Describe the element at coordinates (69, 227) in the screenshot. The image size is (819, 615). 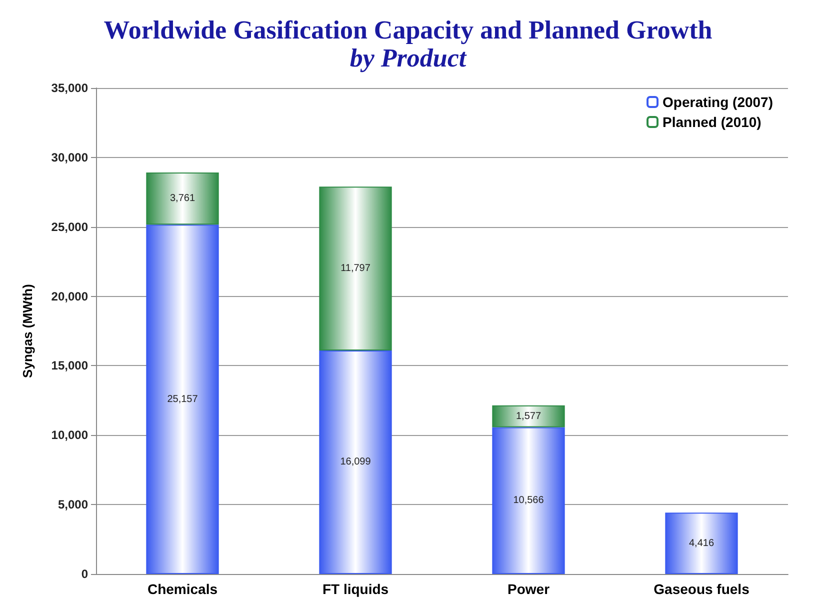
I see `y-tick-label: 25,000` at that location.